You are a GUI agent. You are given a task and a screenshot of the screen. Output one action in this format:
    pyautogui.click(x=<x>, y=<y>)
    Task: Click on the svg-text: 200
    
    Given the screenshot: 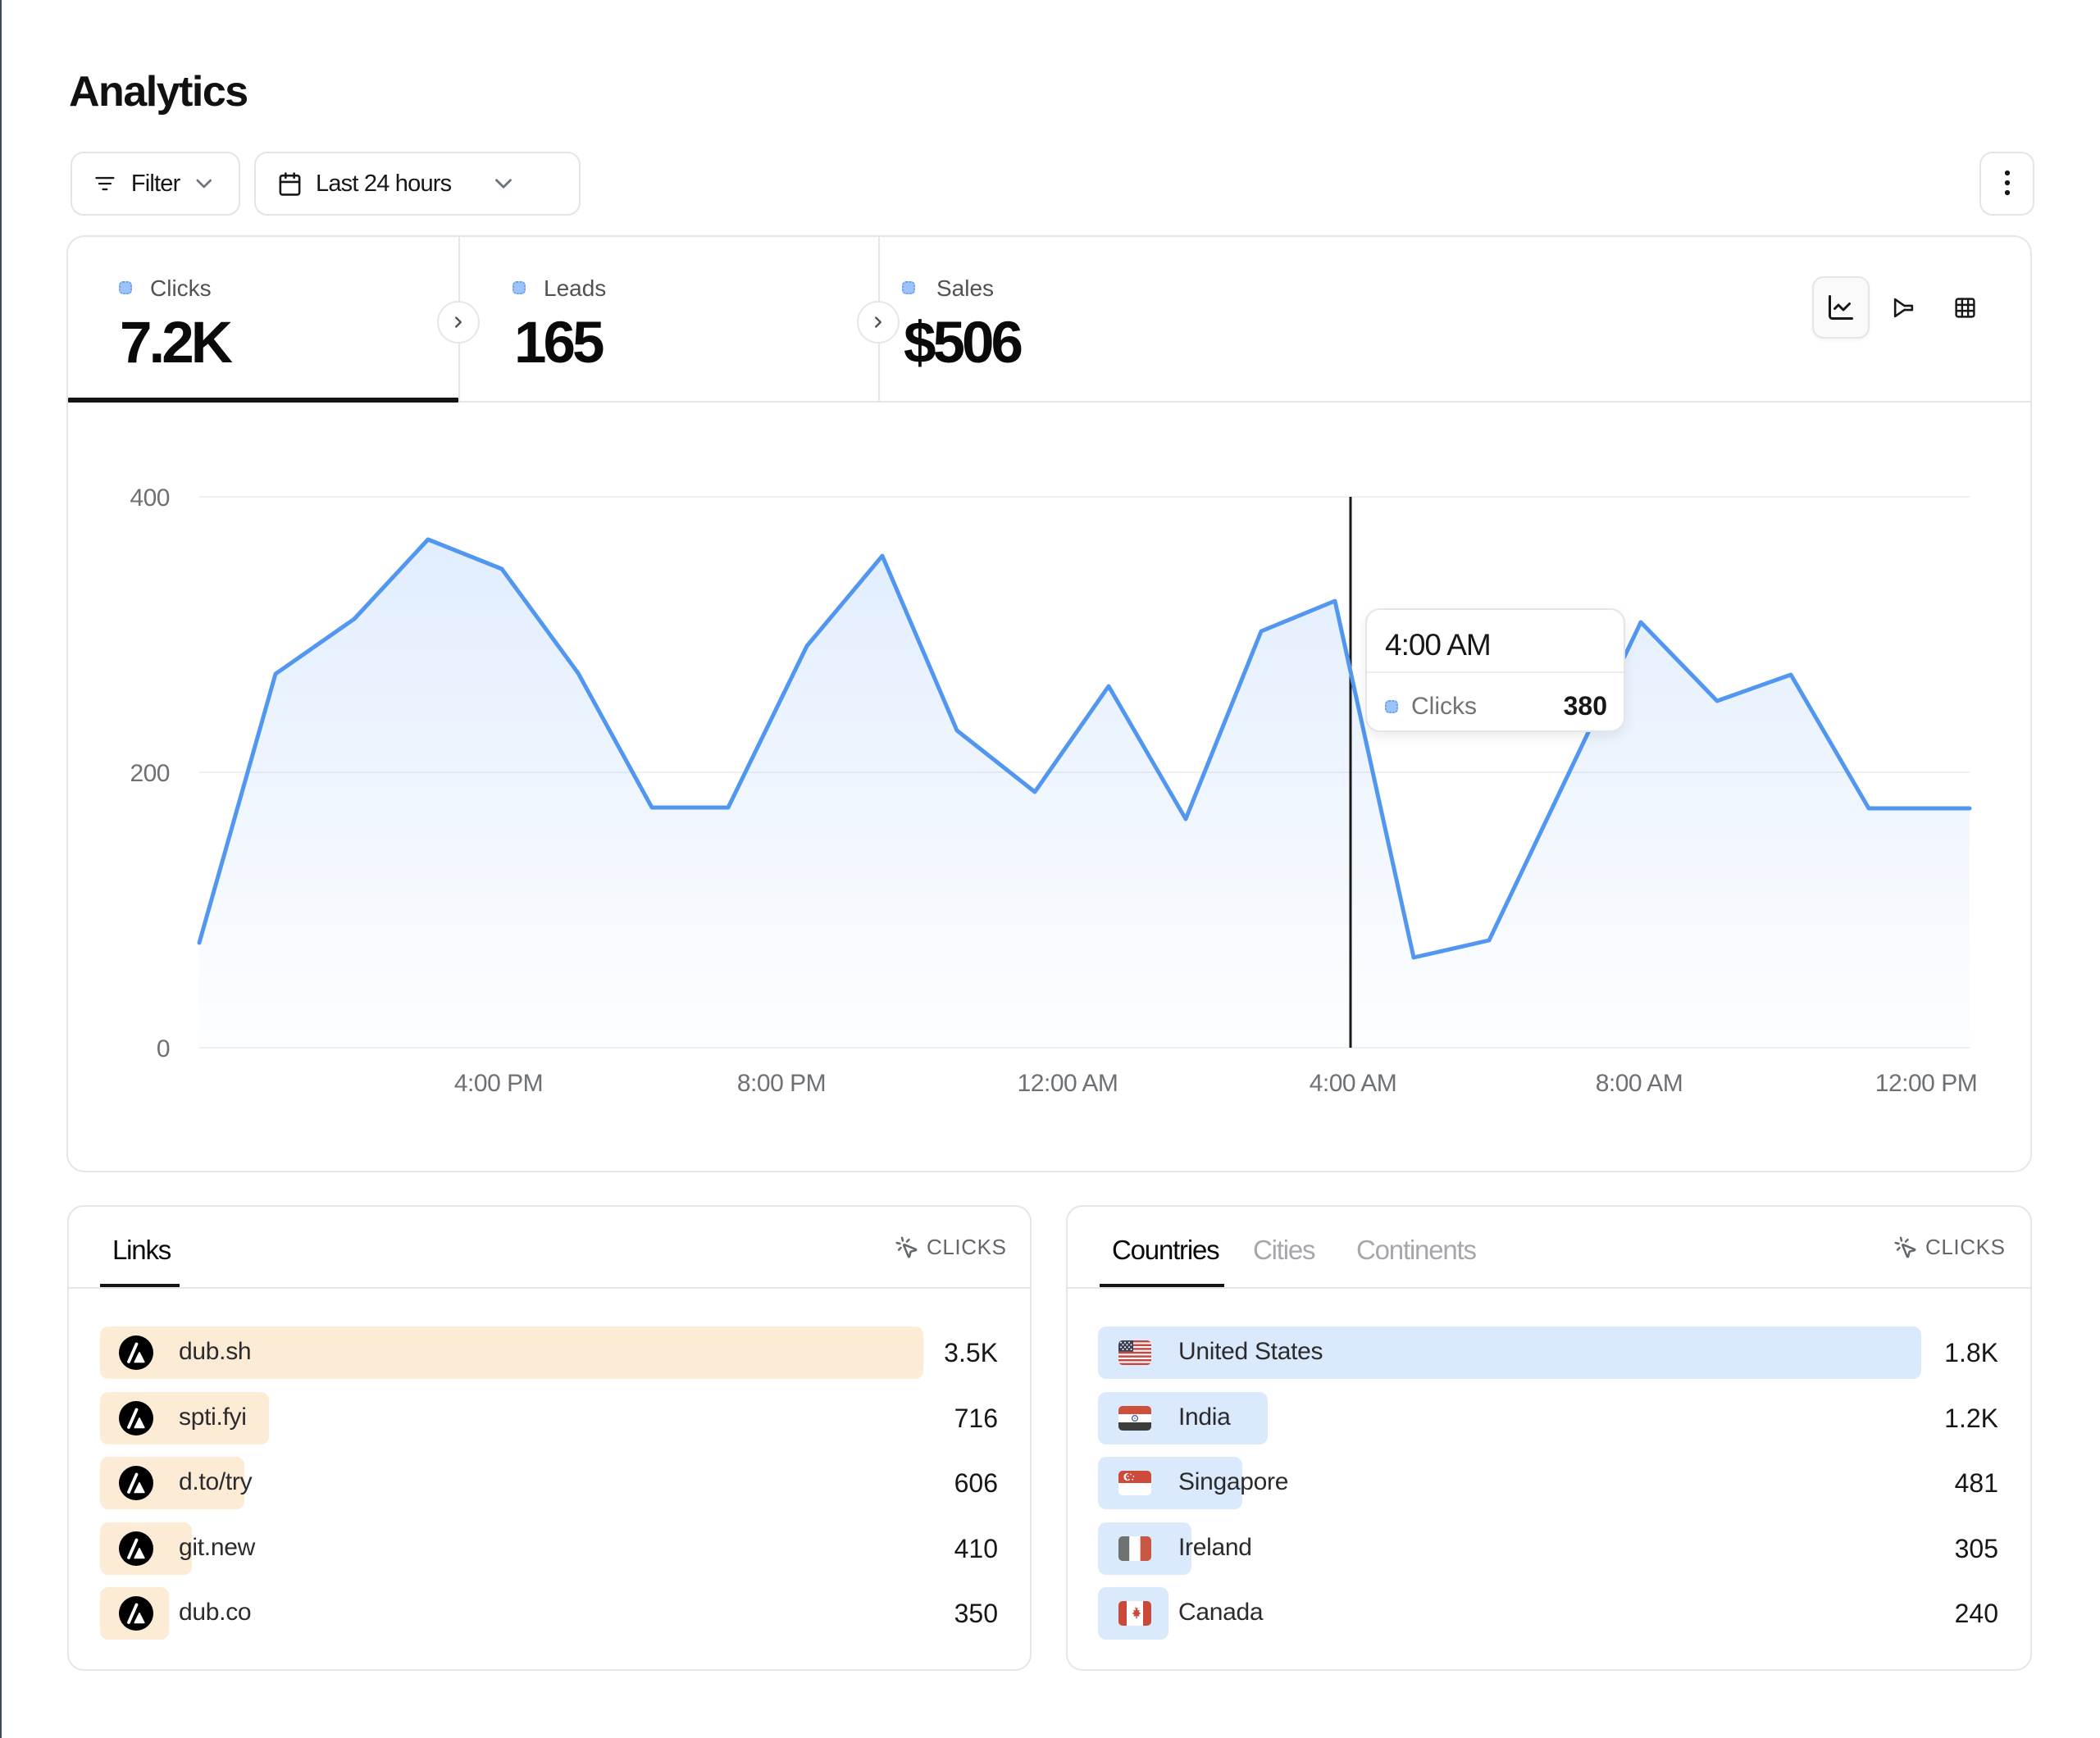 What is the action you would take?
    pyautogui.click(x=150, y=773)
    